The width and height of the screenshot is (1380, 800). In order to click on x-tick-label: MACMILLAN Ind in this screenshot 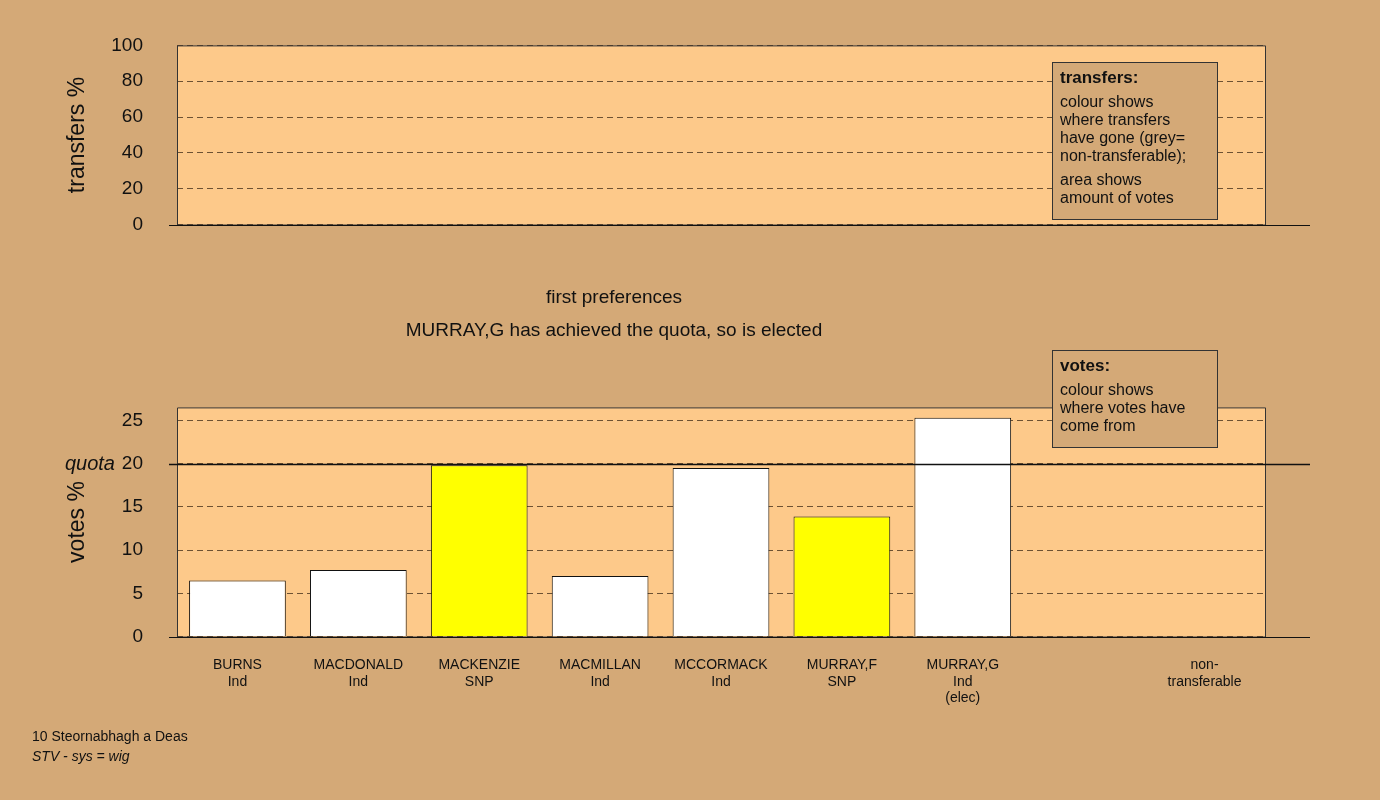, I will do `click(600, 672)`.